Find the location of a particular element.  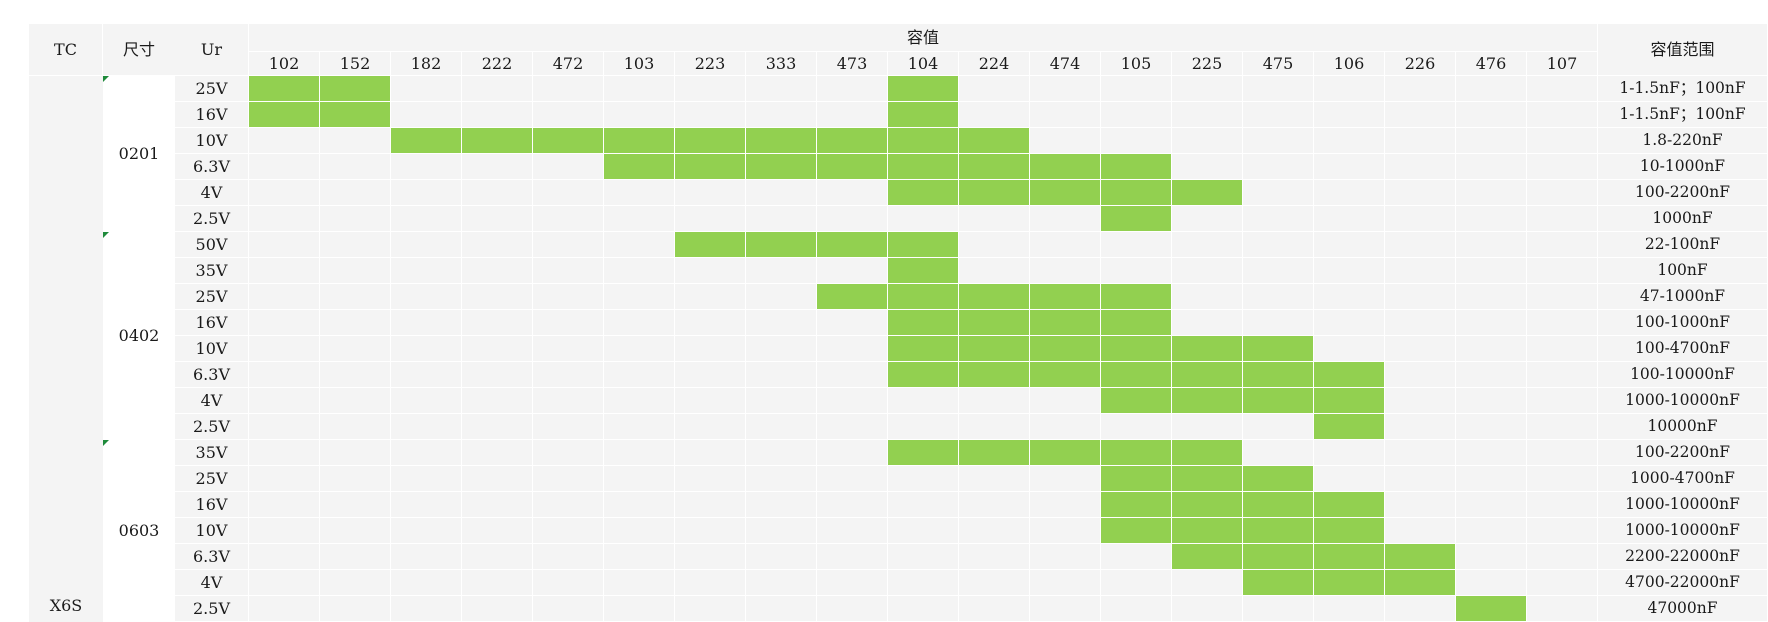

header-ur: Ur is located at coordinates (212, 50).